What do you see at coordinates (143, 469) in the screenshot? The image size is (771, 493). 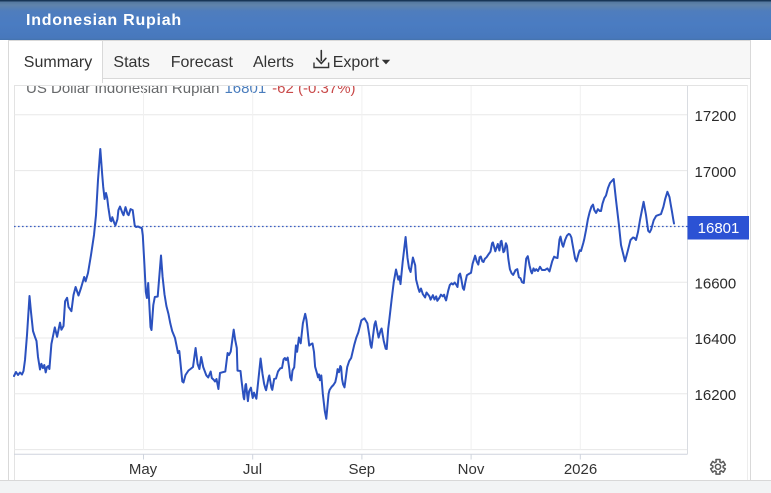 I see `svg-text: May` at bounding box center [143, 469].